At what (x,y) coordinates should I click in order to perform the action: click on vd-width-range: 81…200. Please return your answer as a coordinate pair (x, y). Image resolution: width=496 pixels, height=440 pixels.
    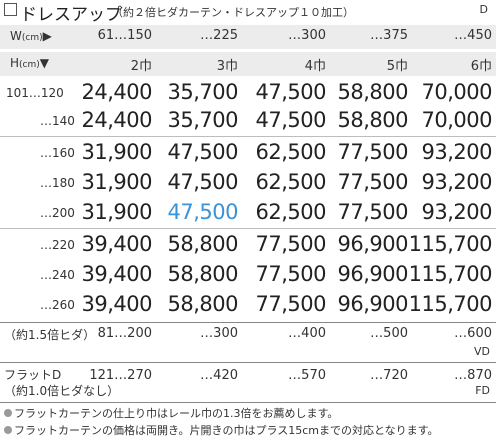
    Looking at the image, I should click on (124, 333).